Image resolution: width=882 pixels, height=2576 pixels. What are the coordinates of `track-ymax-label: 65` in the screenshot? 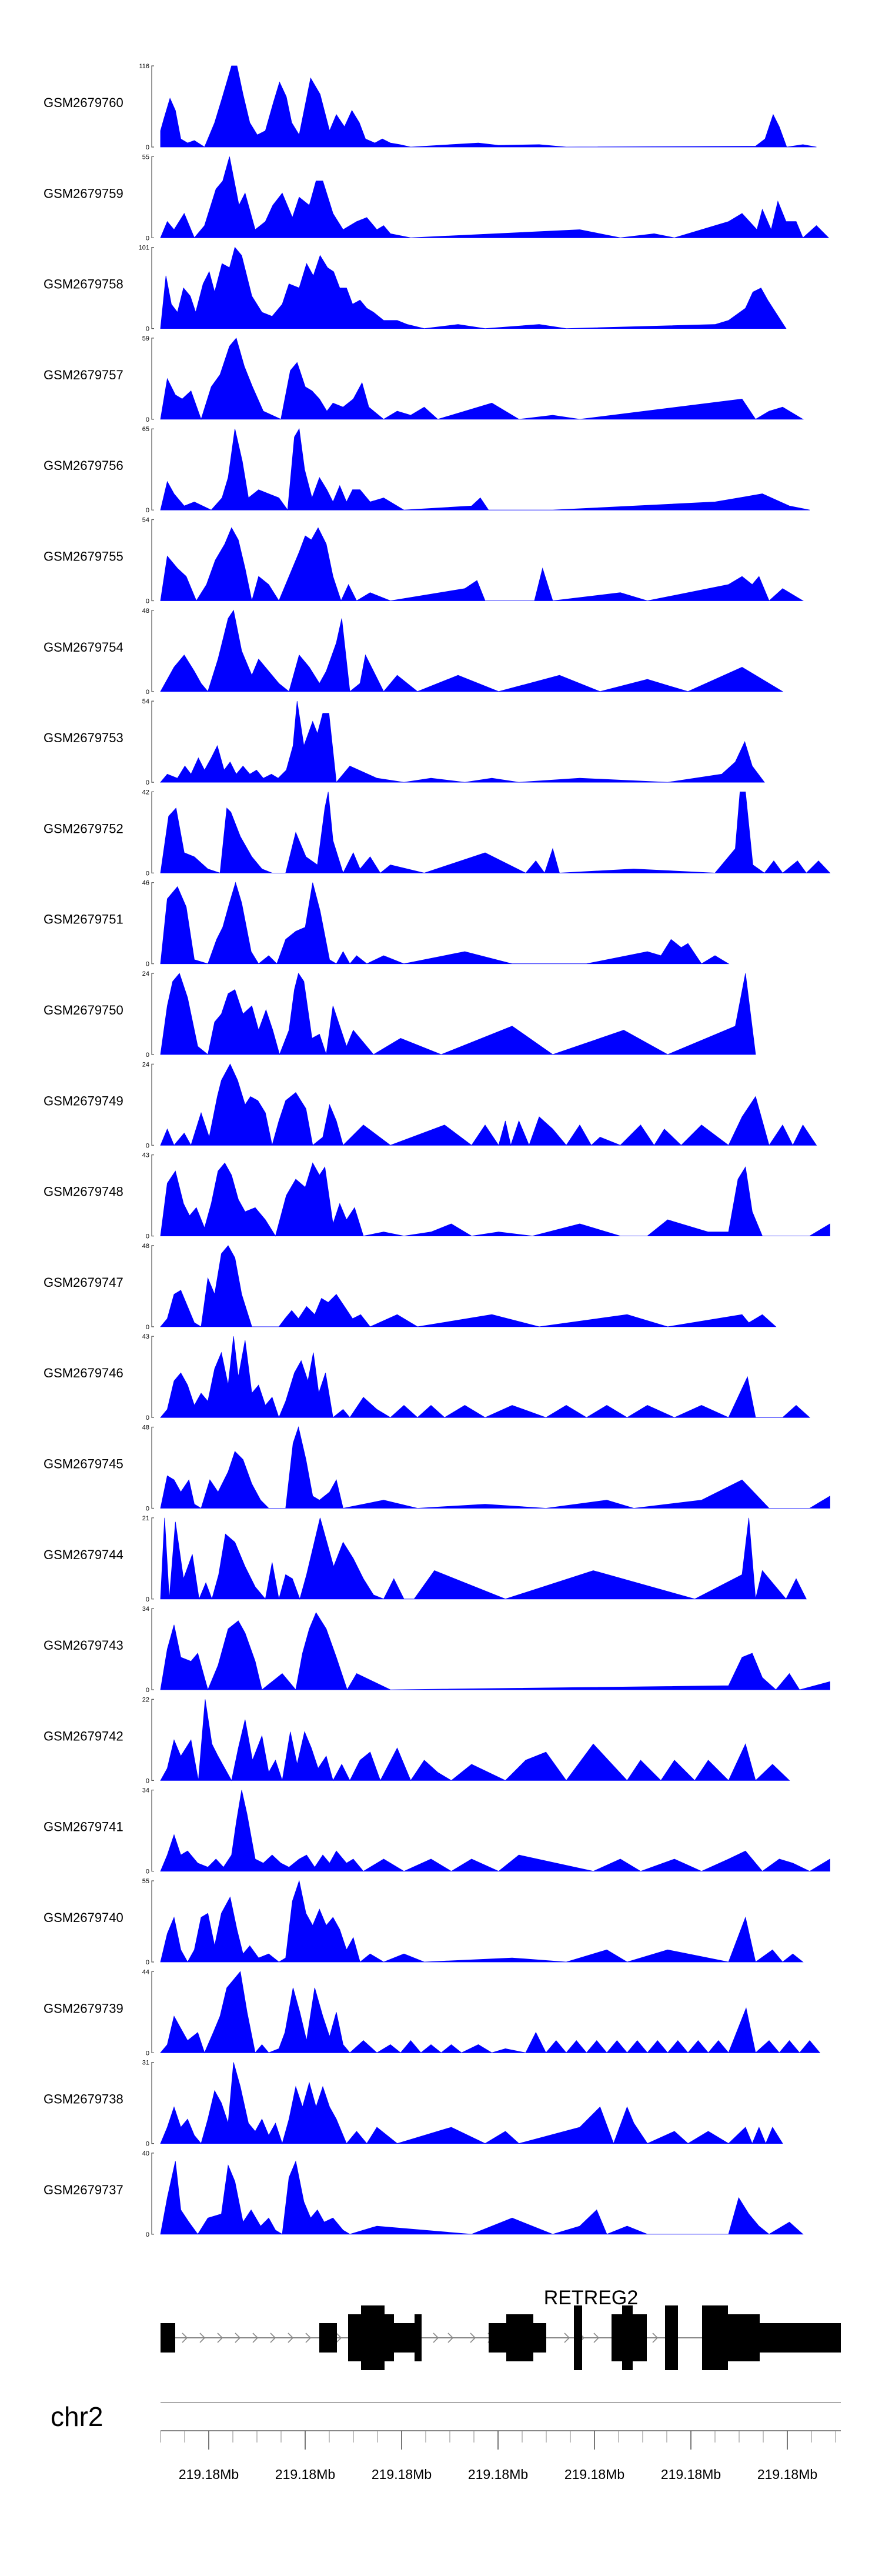 It's located at (145, 429).